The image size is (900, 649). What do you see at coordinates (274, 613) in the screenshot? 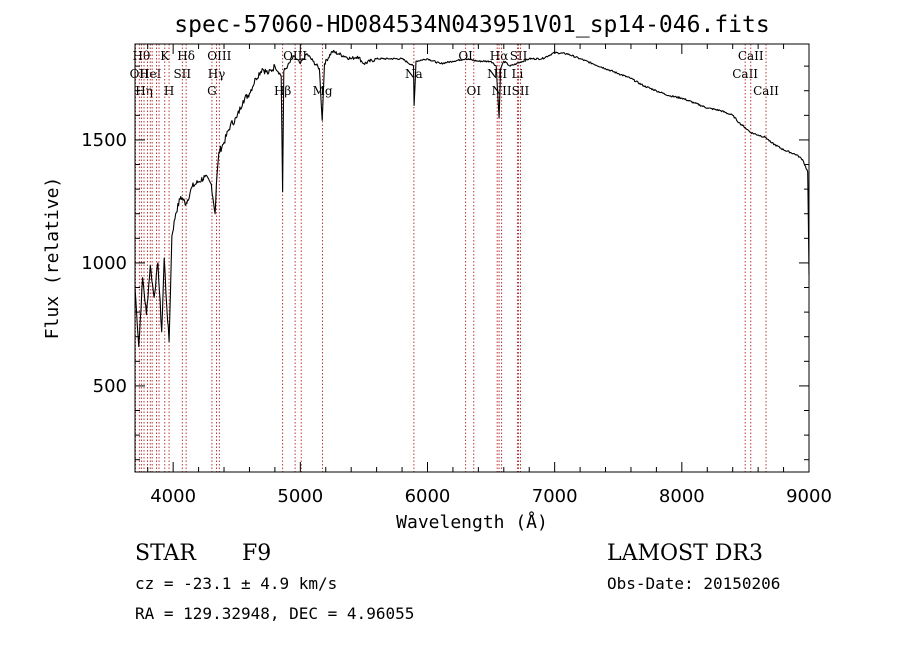
I see `ra-dec-coordinates: RA = 129.32948, DEC = 4.96055` at bounding box center [274, 613].